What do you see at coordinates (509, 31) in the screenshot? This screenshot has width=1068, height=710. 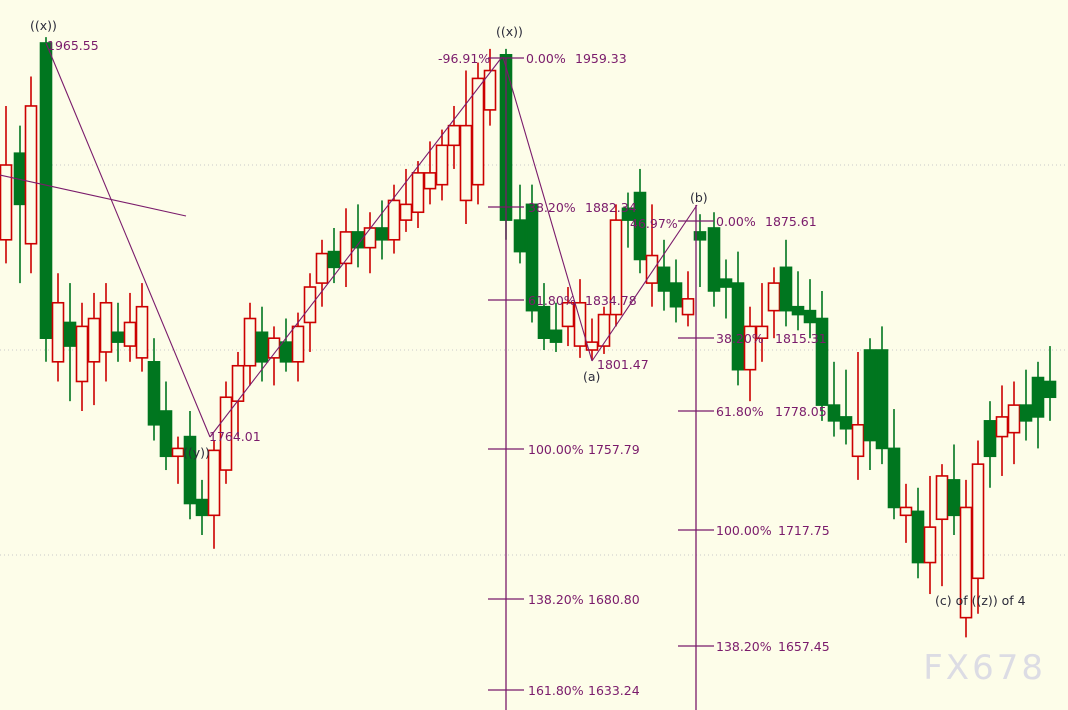 I see `wave-label-x-mid: ((x))` at bounding box center [509, 31].